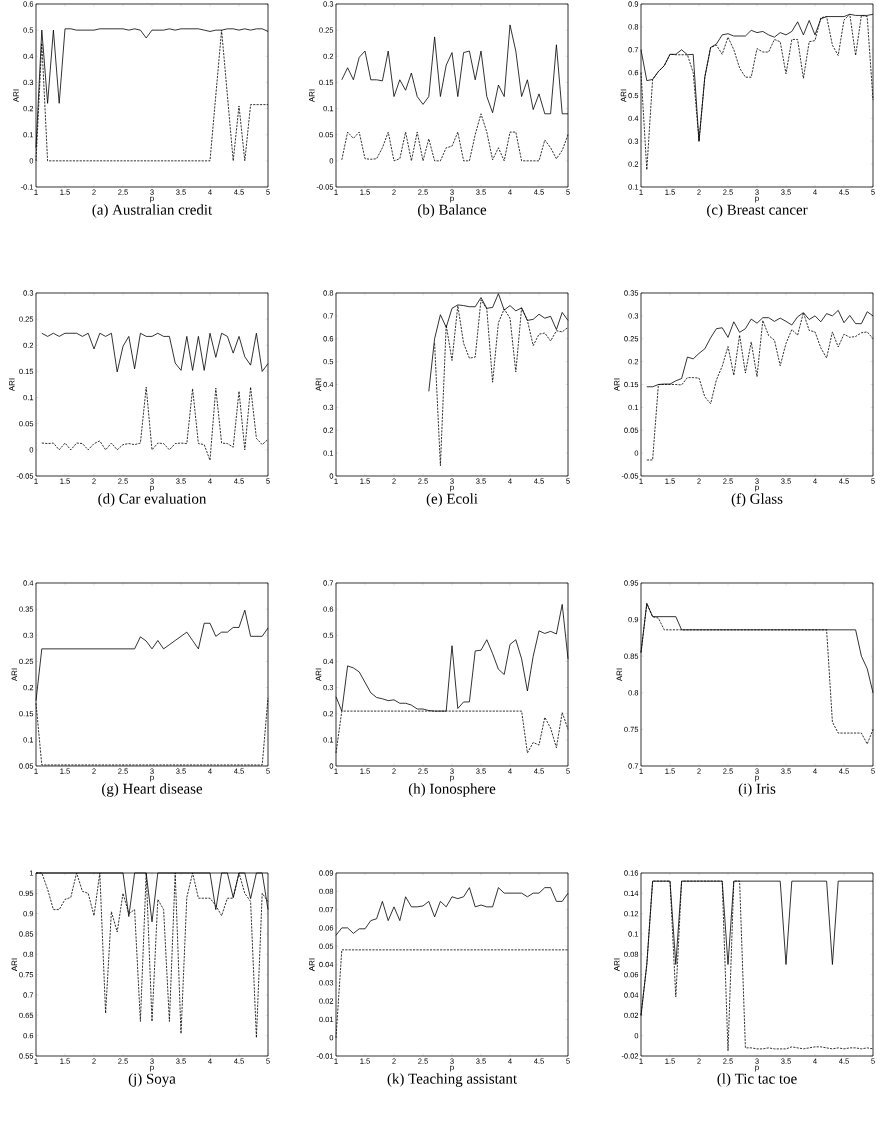 This screenshot has height=1144, width=877. What do you see at coordinates (757, 211) in the screenshot?
I see `text: (c) Breast cancer` at bounding box center [757, 211].